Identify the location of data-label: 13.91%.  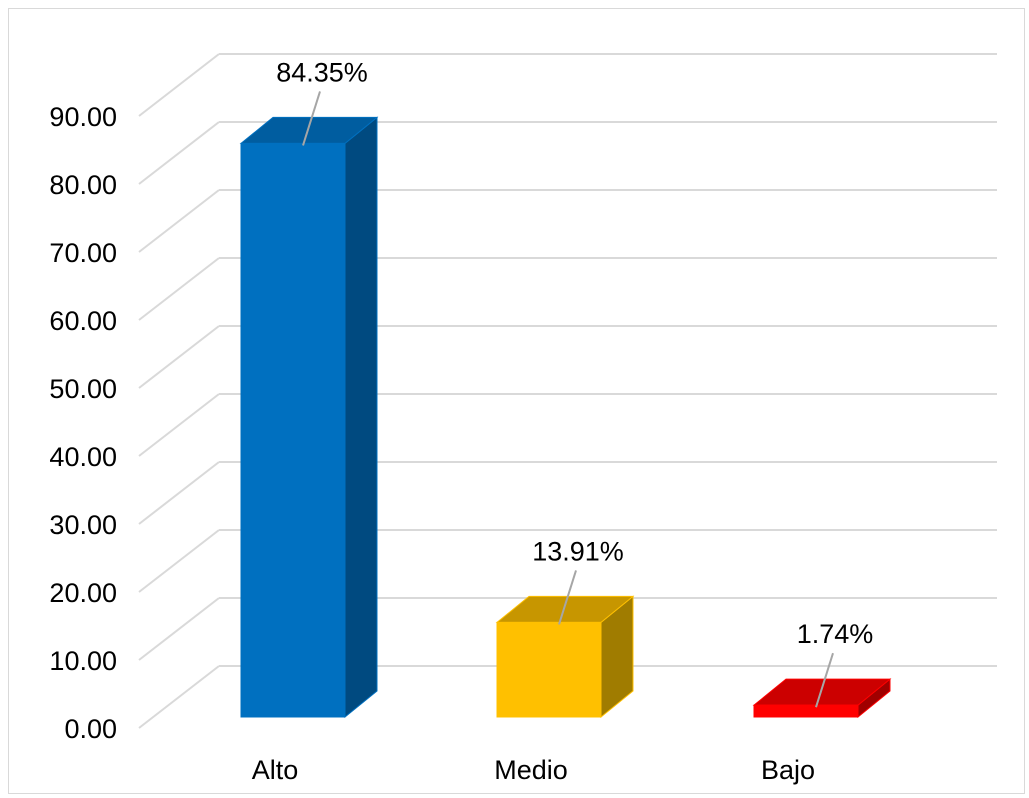
(578, 551).